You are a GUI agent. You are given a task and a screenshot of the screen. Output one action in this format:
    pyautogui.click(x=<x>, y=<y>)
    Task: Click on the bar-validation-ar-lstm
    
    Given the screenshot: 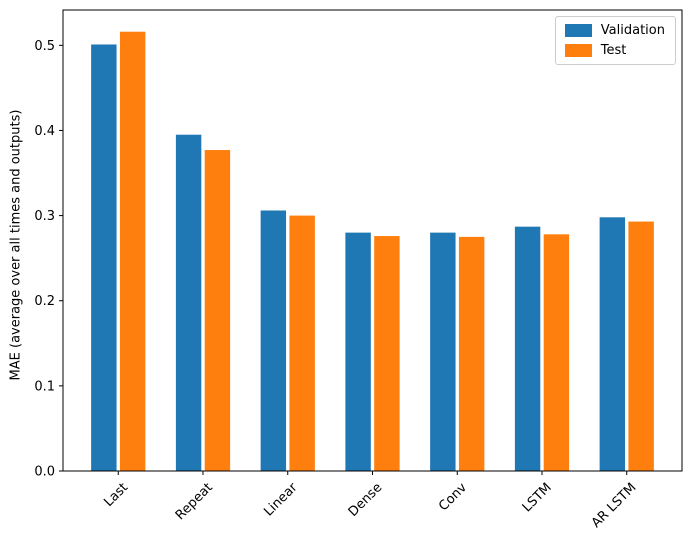 What is the action you would take?
    pyautogui.click(x=612, y=344)
    